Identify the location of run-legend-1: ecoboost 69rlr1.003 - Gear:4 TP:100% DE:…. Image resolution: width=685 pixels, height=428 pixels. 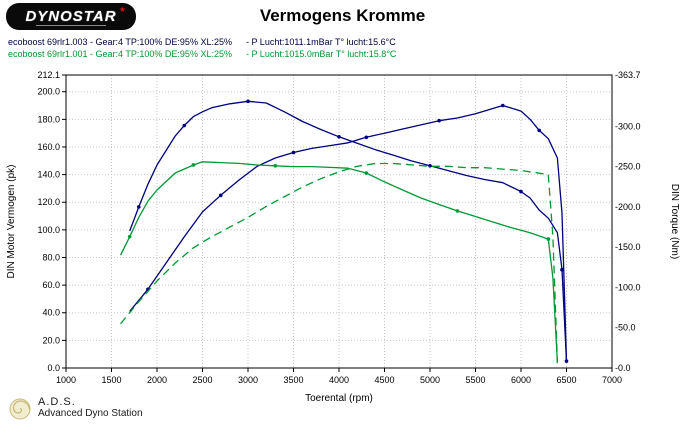
(202, 42).